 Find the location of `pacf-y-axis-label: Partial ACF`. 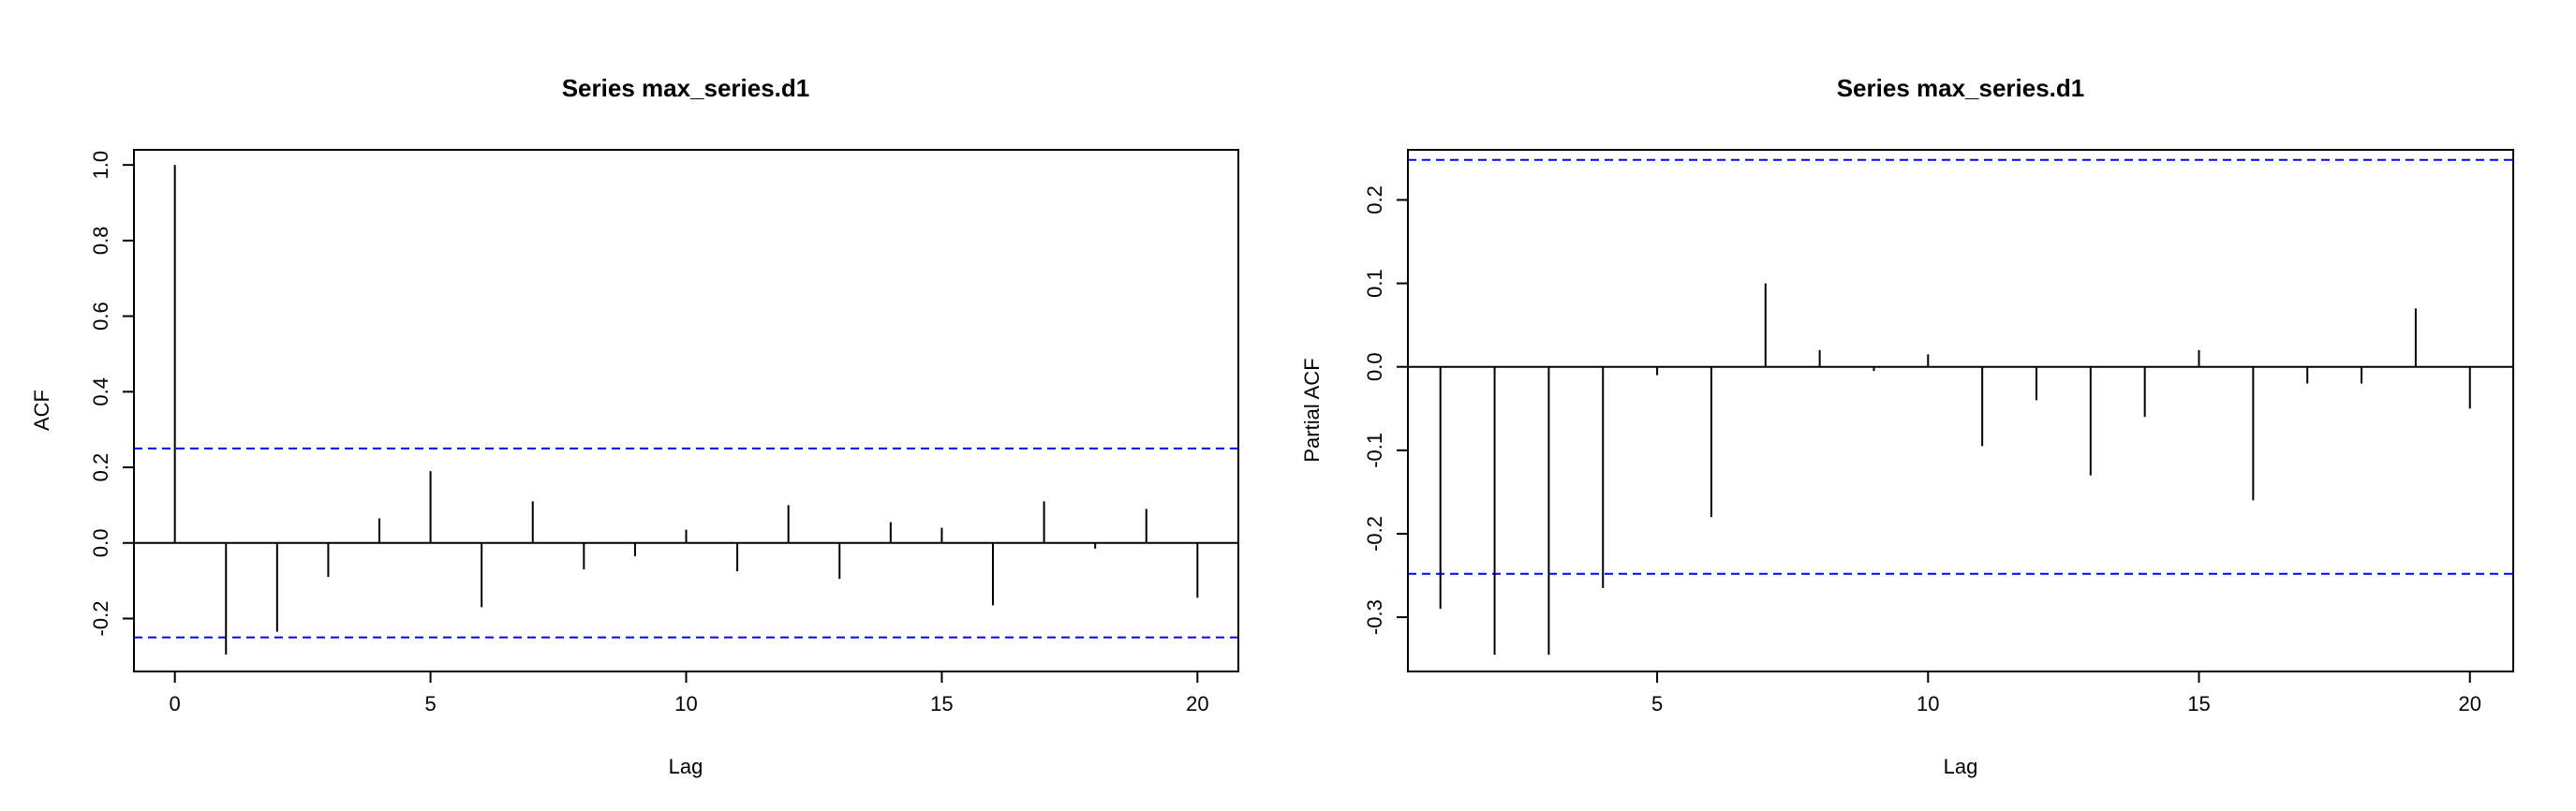

pacf-y-axis-label: Partial ACF is located at coordinates (1312, 410).